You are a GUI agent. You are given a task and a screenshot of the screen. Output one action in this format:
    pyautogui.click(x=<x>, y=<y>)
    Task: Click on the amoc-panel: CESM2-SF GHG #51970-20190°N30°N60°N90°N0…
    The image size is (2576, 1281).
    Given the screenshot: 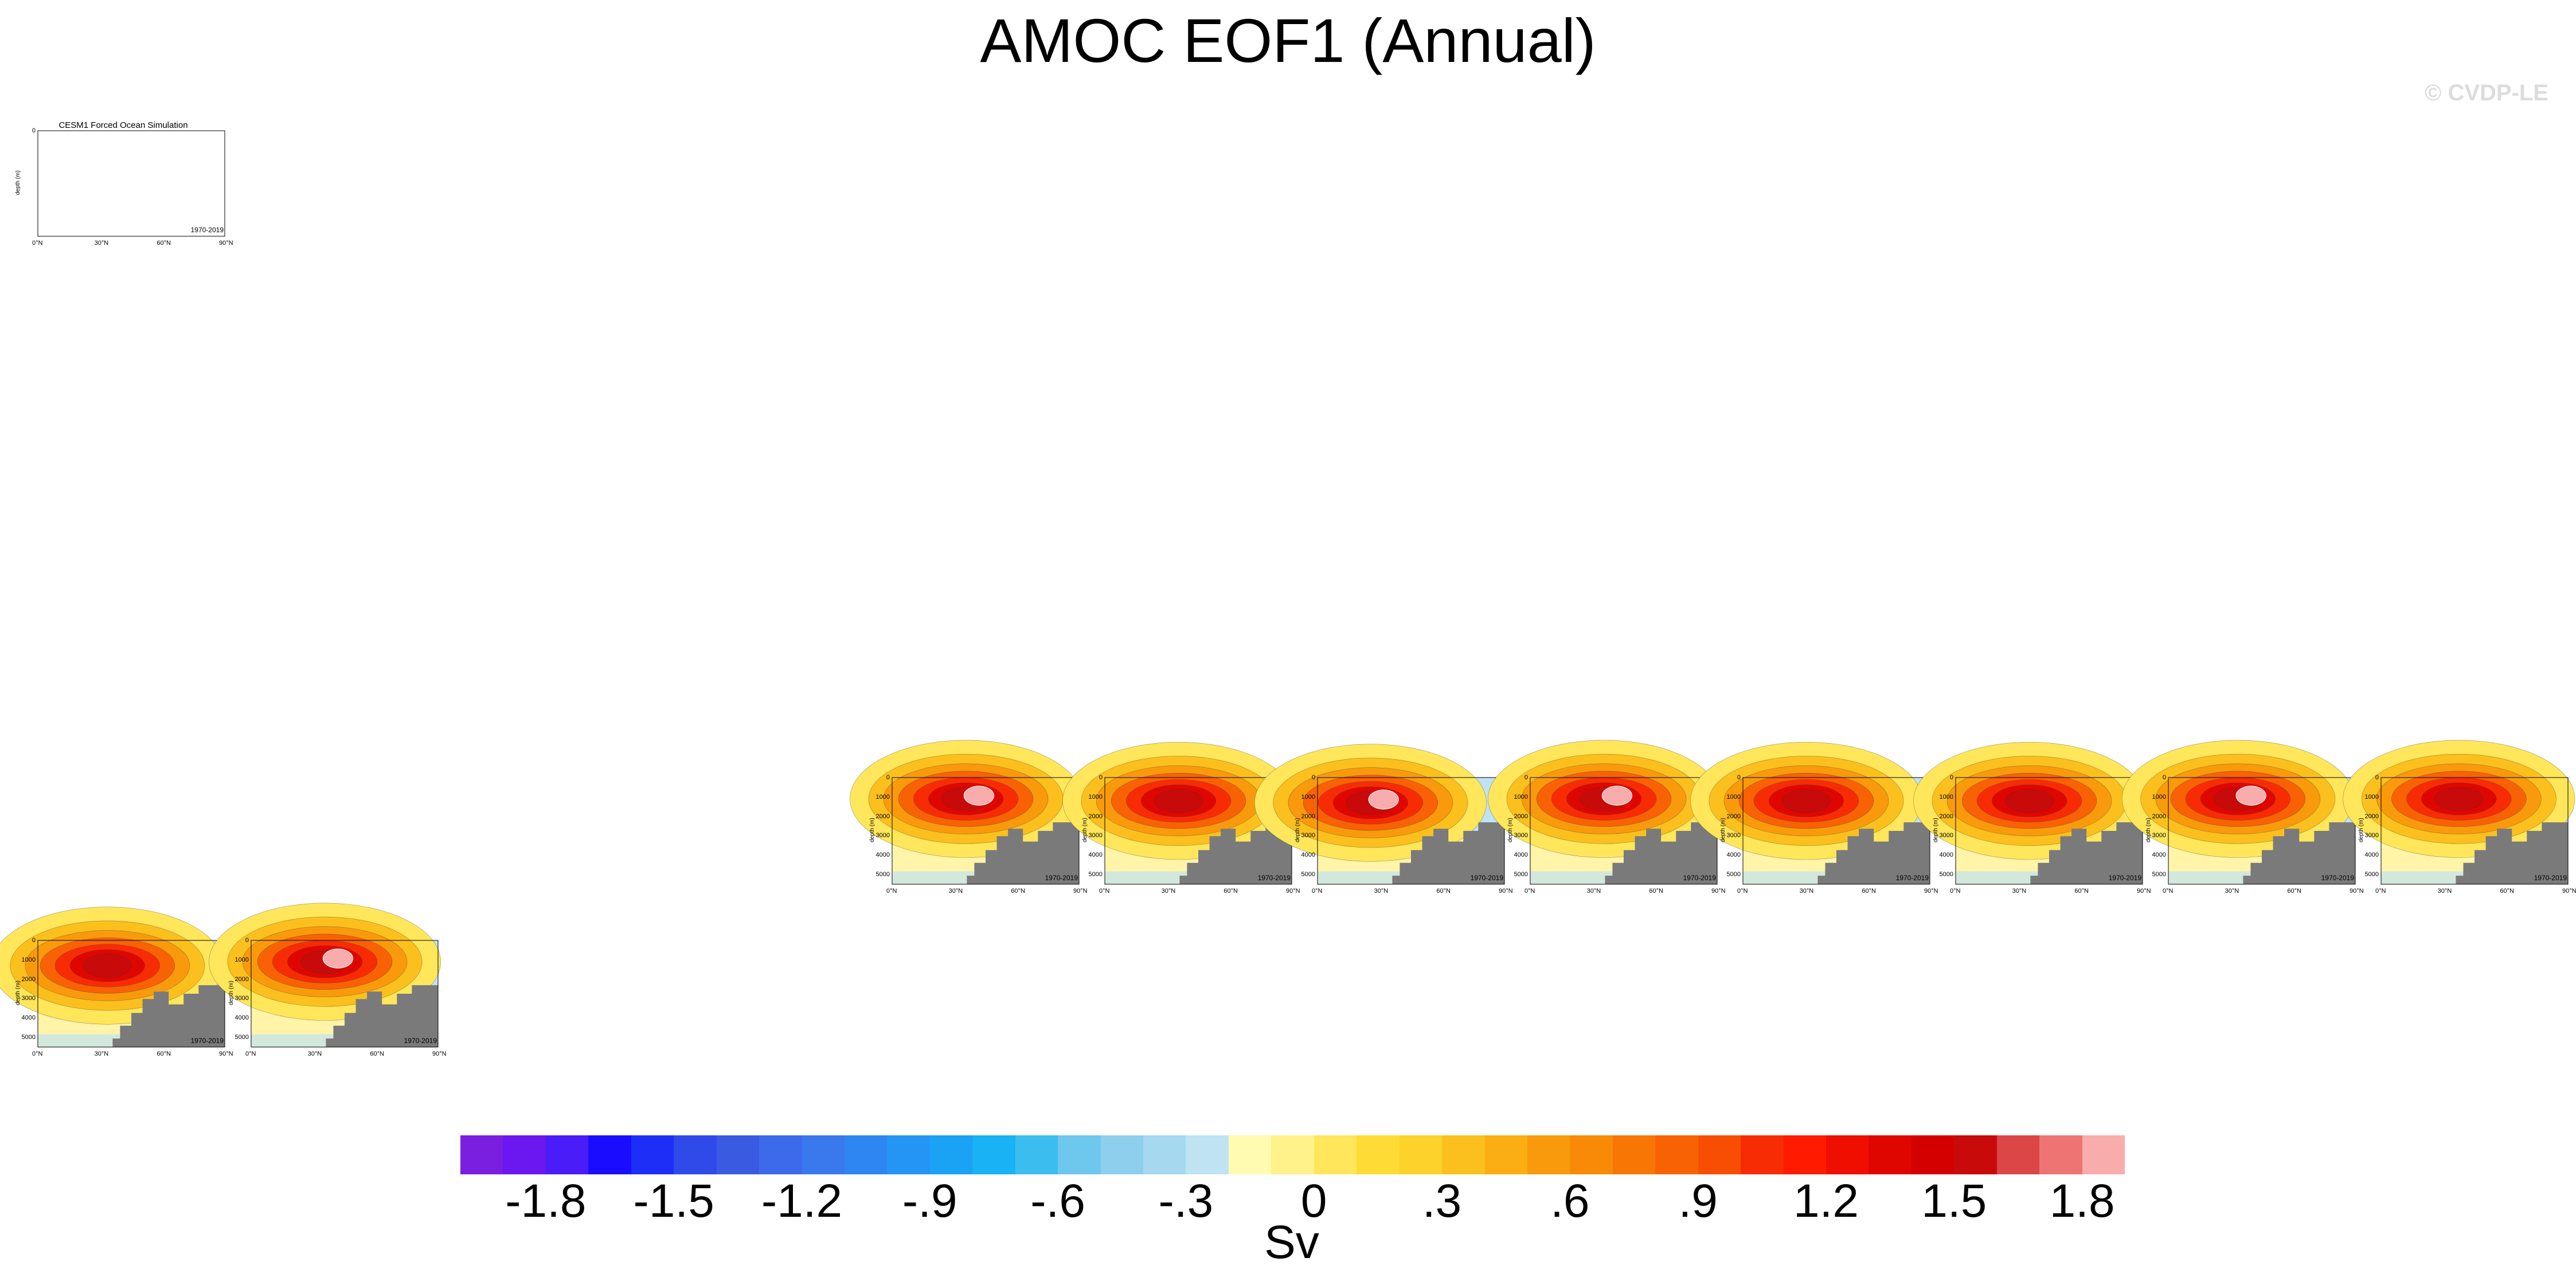 What is the action you would take?
    pyautogui.click(x=1814, y=821)
    